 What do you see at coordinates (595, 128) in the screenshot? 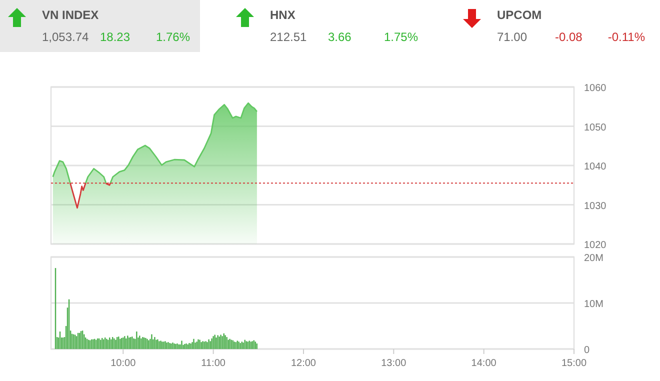
I see `y-tick-label: 1050` at bounding box center [595, 128].